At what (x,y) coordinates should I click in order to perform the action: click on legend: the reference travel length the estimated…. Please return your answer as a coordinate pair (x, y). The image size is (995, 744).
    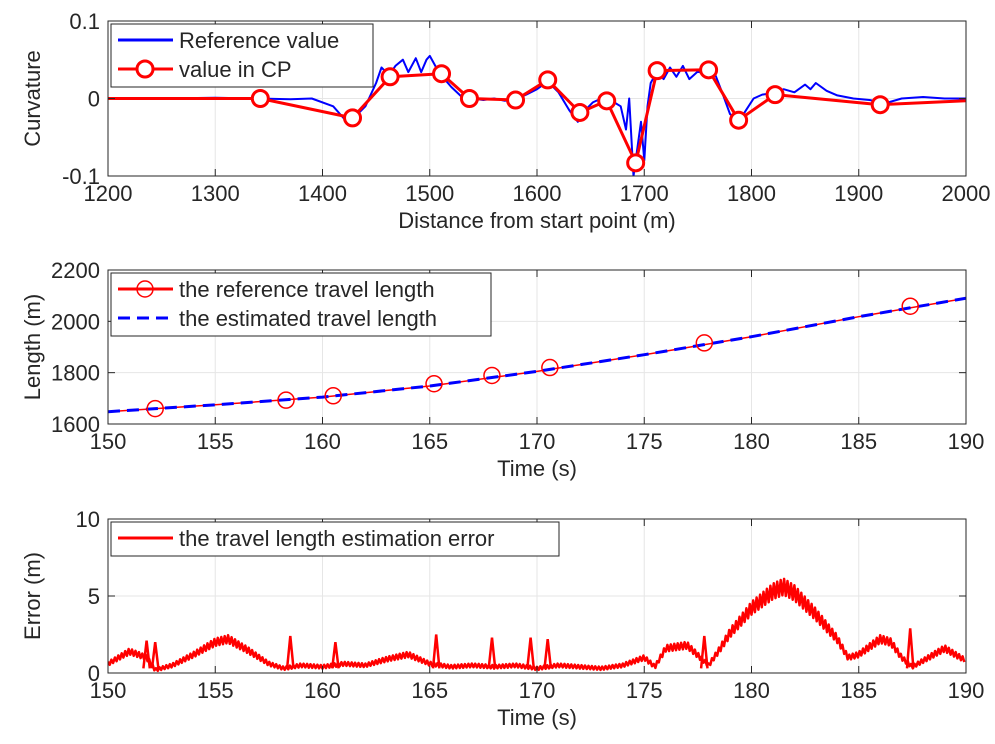
    Looking at the image, I should click on (301, 304).